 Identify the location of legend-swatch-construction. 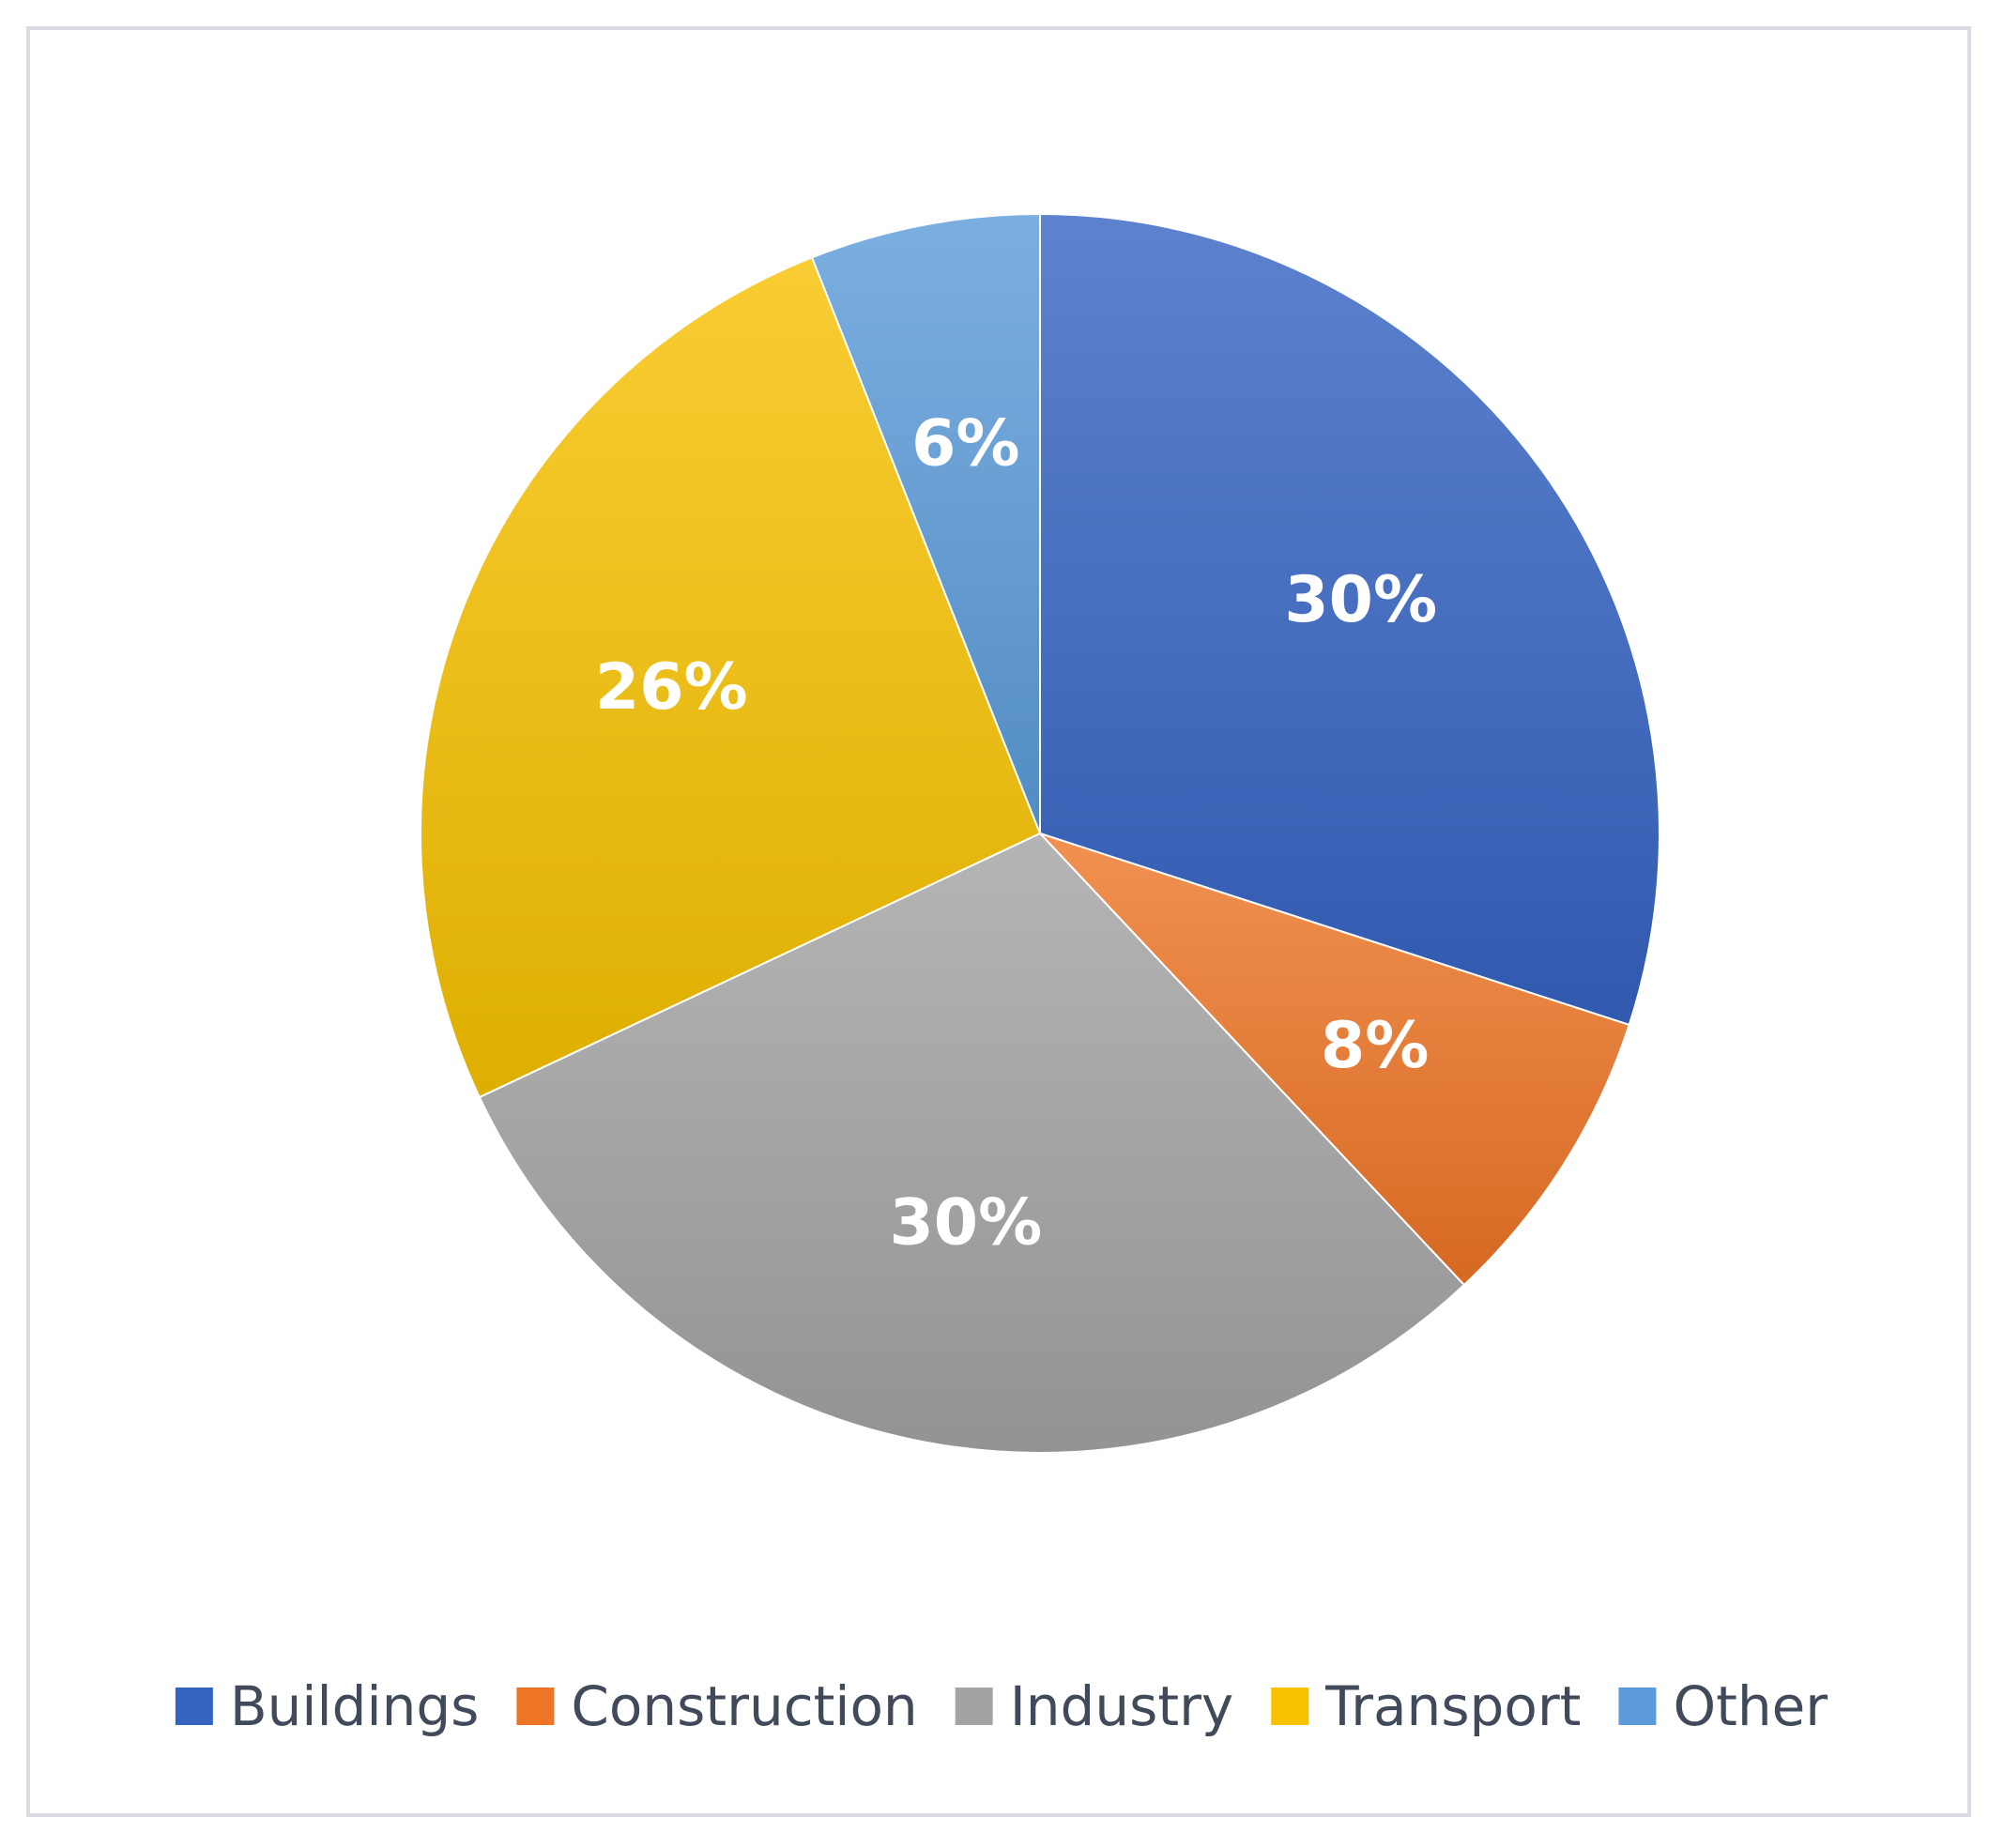
(535, 1706).